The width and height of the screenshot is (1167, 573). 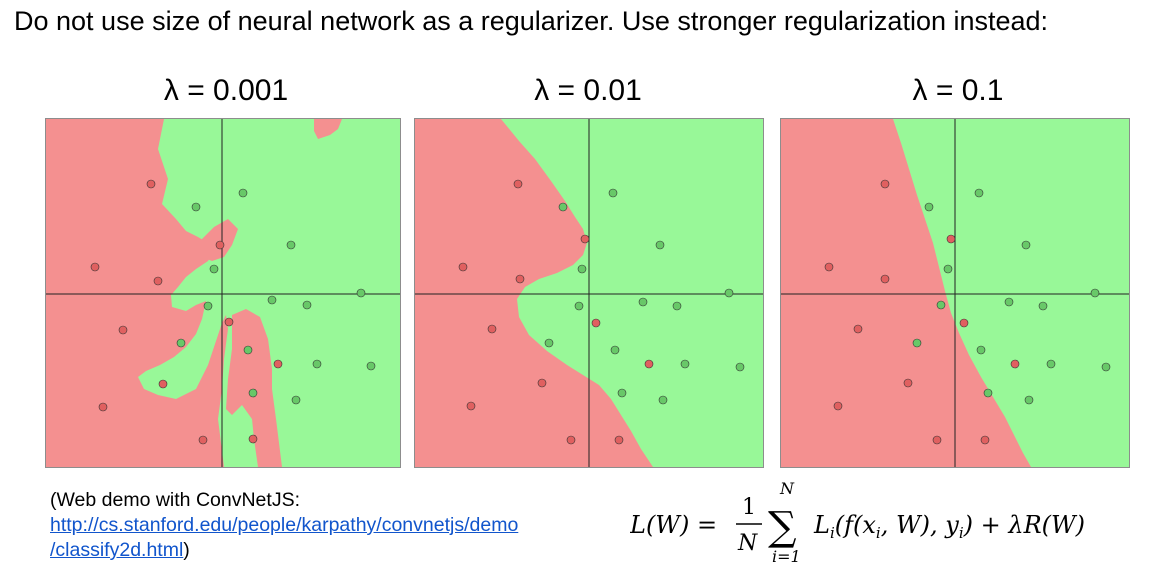 What do you see at coordinates (961, 533) in the screenshot?
I see `formula-y-subscript: i` at bounding box center [961, 533].